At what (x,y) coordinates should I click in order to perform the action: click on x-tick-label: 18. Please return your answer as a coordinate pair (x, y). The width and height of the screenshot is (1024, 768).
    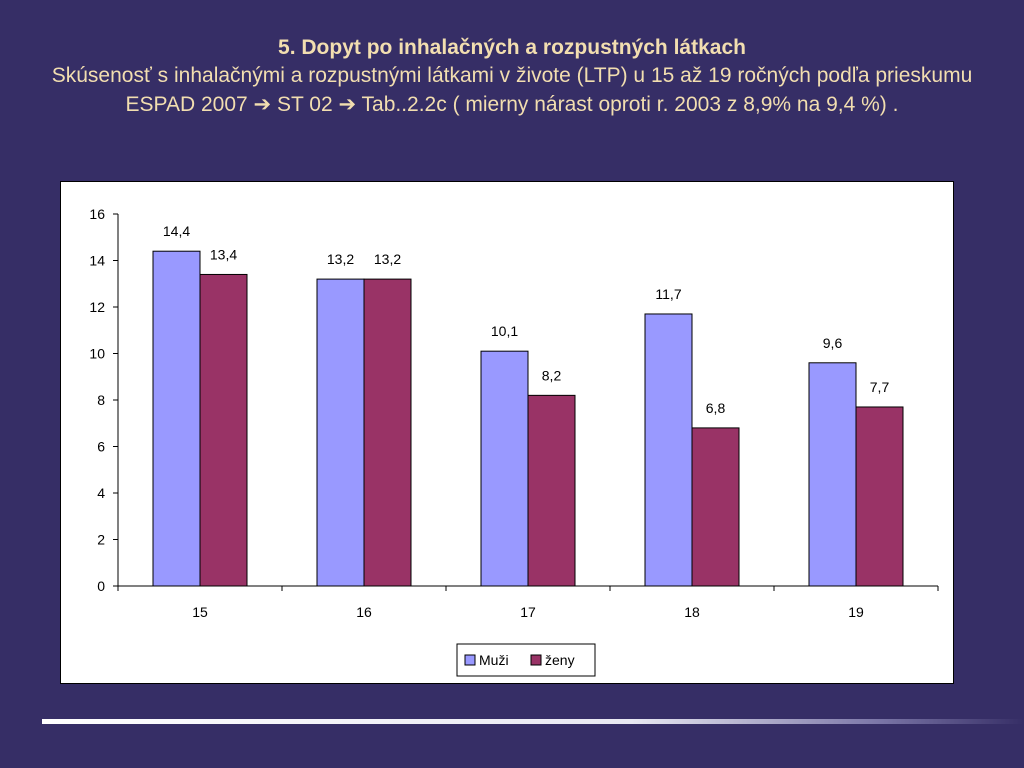
    Looking at the image, I should click on (692, 612).